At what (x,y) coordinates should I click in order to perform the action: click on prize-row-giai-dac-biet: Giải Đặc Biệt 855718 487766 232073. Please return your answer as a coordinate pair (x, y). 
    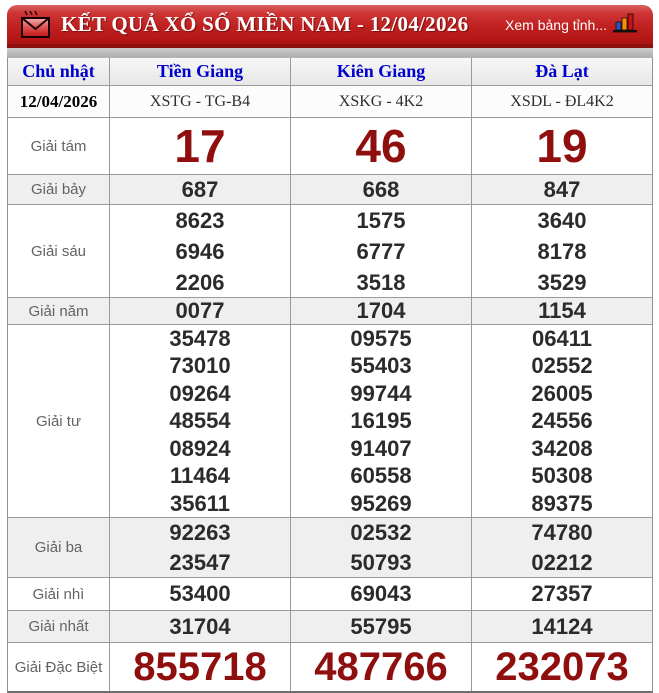
    Looking at the image, I should click on (330, 667).